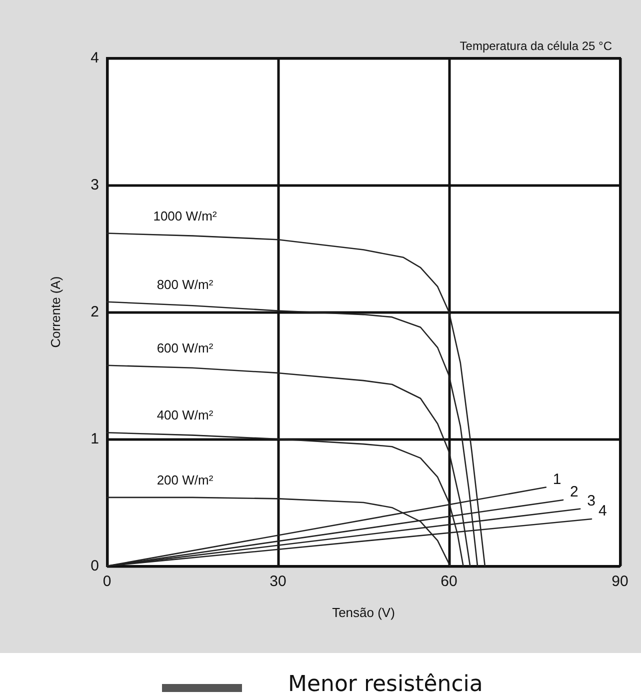 The height and width of the screenshot is (697, 641). What do you see at coordinates (94, 185) in the screenshot?
I see `y-tick-label: 3` at bounding box center [94, 185].